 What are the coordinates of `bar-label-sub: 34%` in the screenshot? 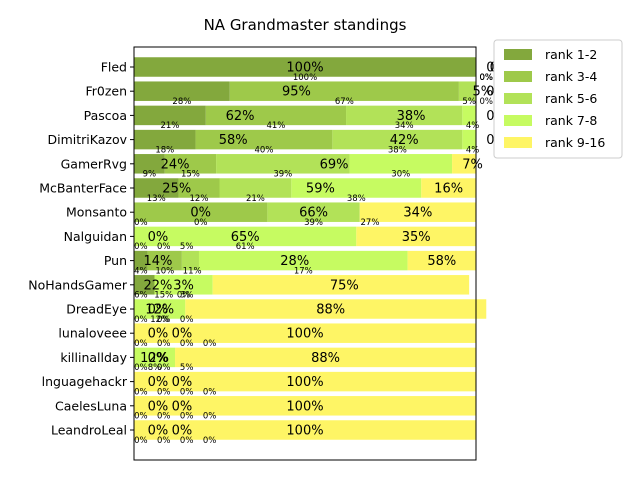 It's located at (404, 126).